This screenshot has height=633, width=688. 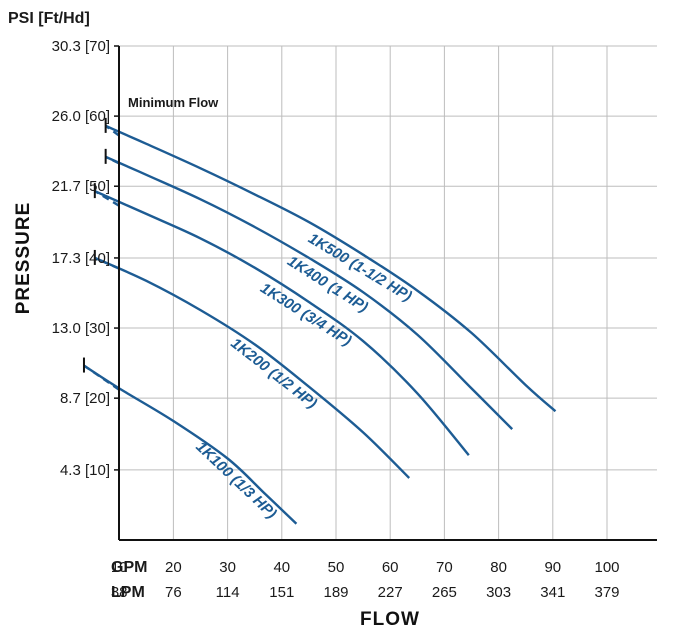 What do you see at coordinates (81, 186) in the screenshot?
I see `y-tick-label: 21.7 [50]` at bounding box center [81, 186].